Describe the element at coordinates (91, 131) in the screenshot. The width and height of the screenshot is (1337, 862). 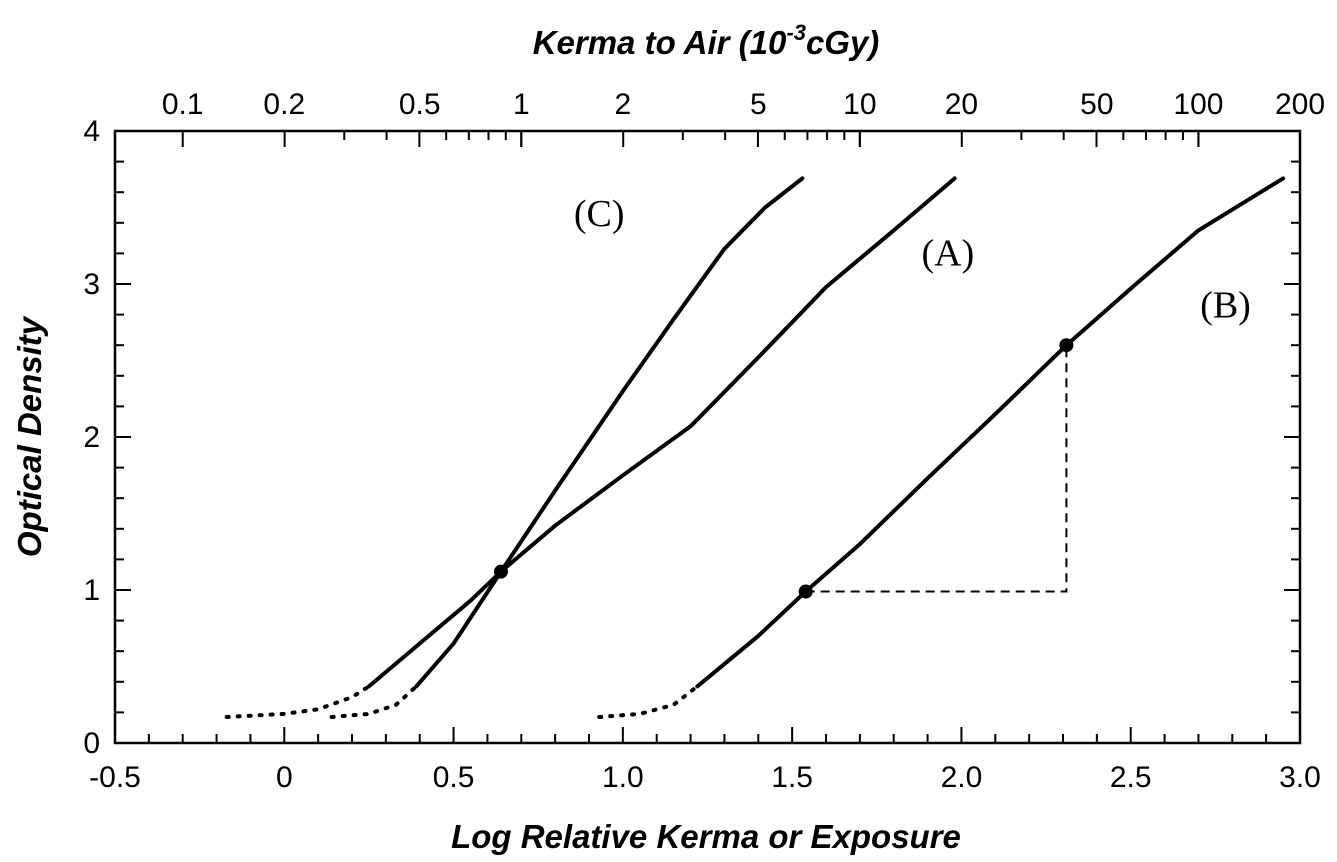
I see `y-tick-label: 4` at that location.